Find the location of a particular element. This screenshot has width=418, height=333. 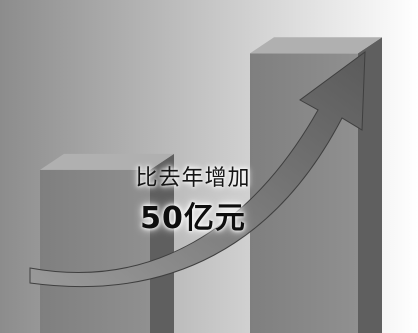

bar-1-top is located at coordinates (107, 161).